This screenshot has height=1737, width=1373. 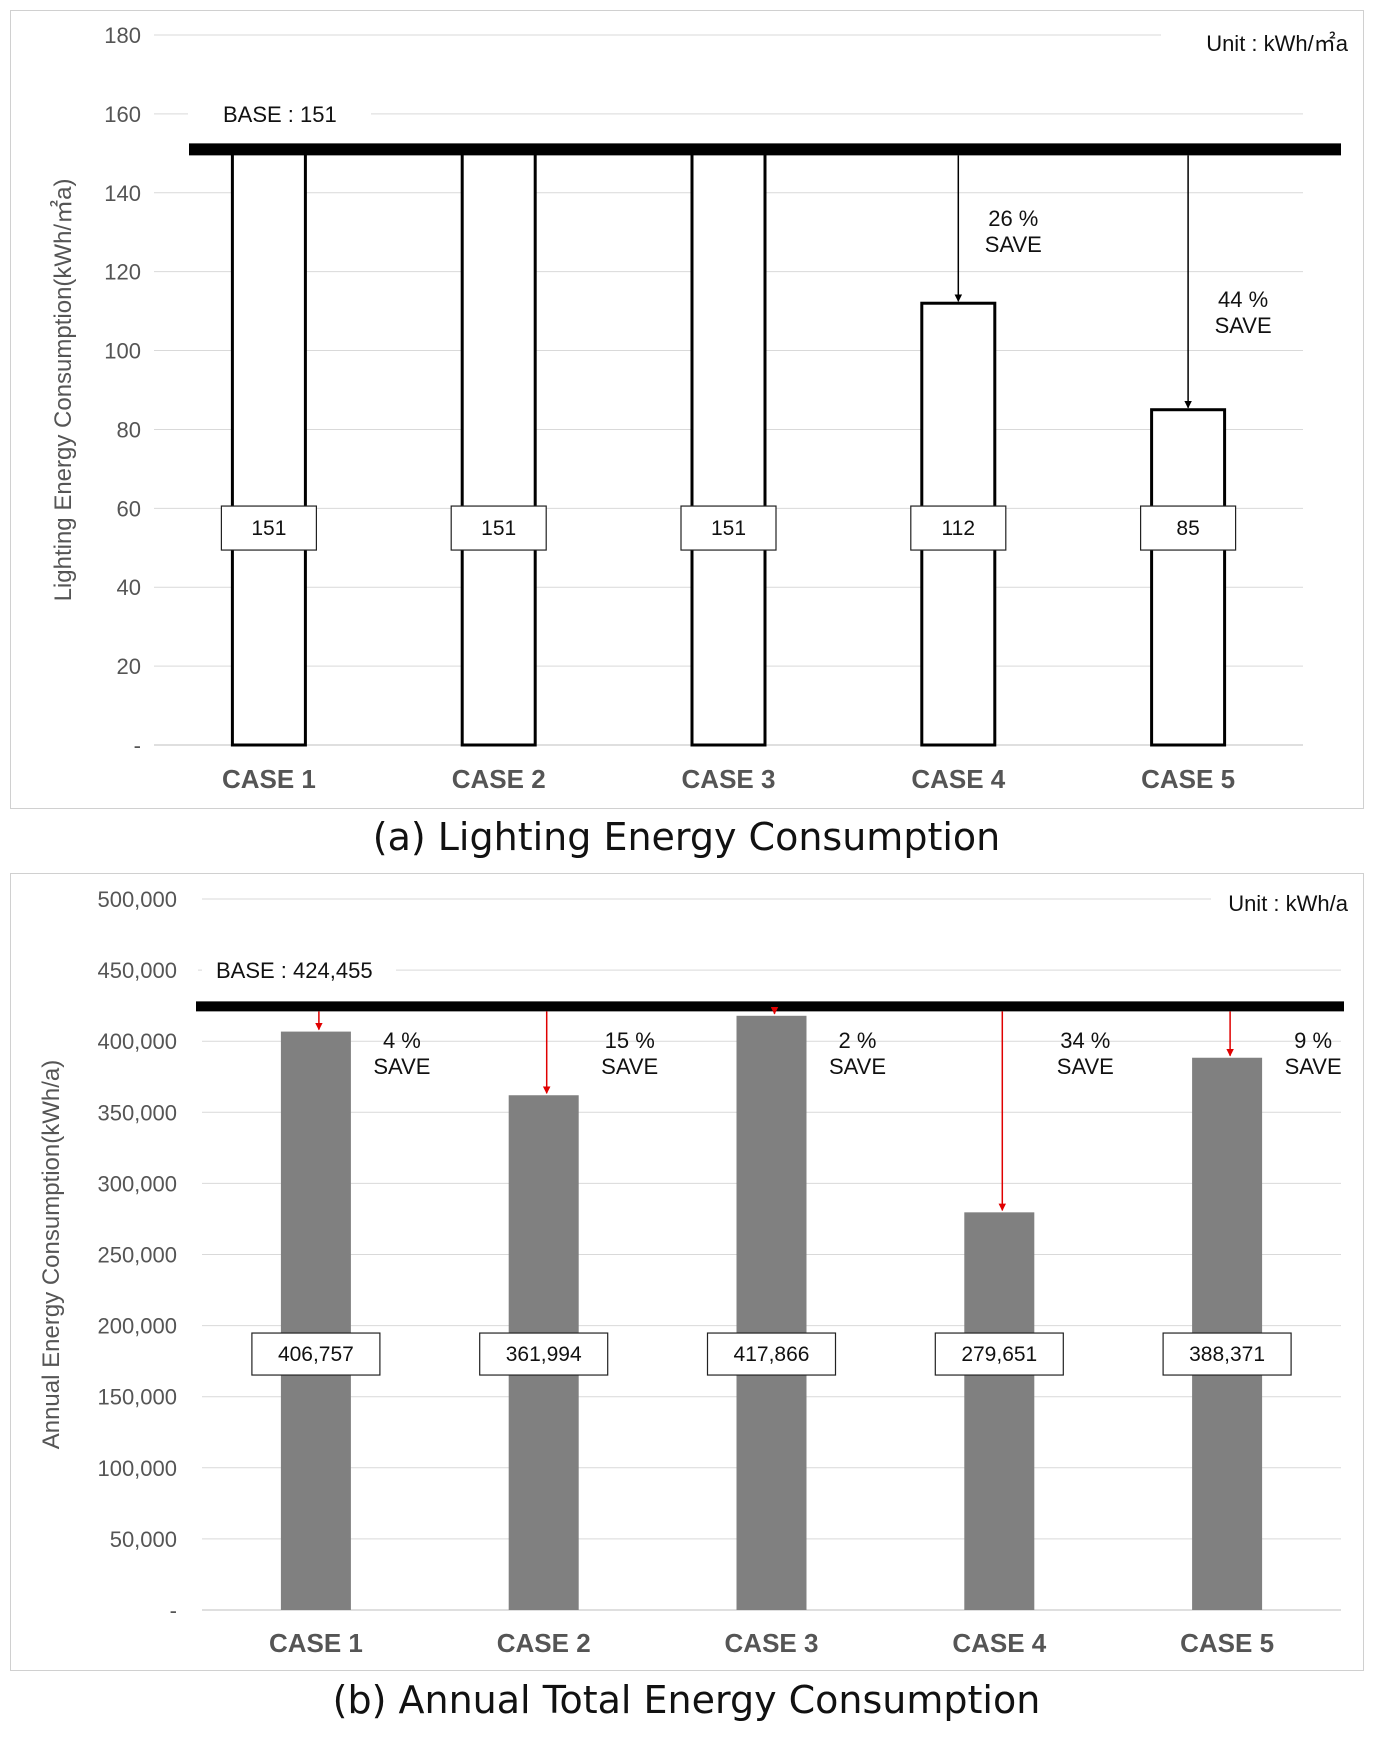 What do you see at coordinates (63, 390) in the screenshot?
I see `y-axis-title: Lighting Energy Consumption(kWh/㎡a)` at bounding box center [63, 390].